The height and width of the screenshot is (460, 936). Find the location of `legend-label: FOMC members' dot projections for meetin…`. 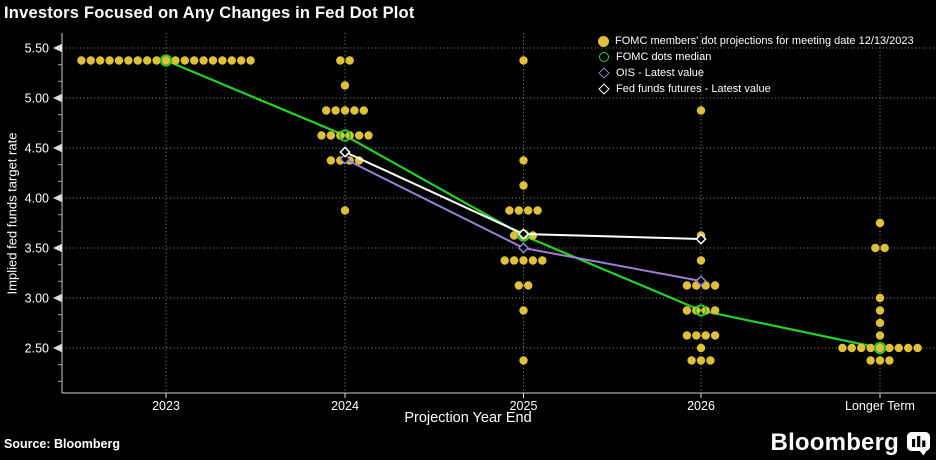

legend-label: FOMC members' dot projections for meetin… is located at coordinates (764, 41).